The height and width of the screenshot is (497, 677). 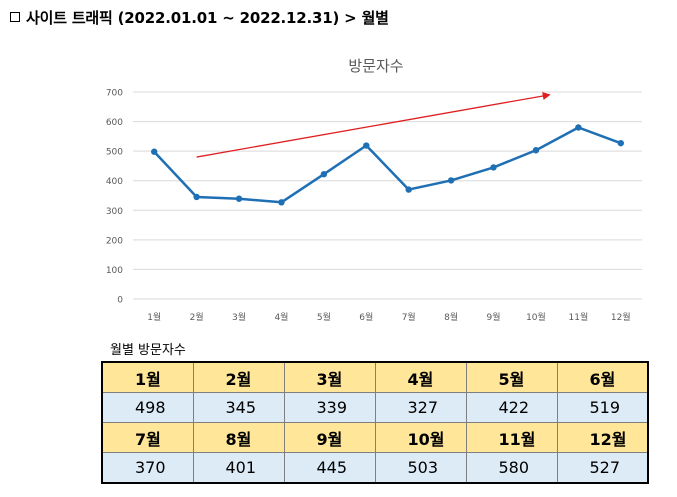 What do you see at coordinates (387, 165) in the screenshot?
I see `series-line` at bounding box center [387, 165].